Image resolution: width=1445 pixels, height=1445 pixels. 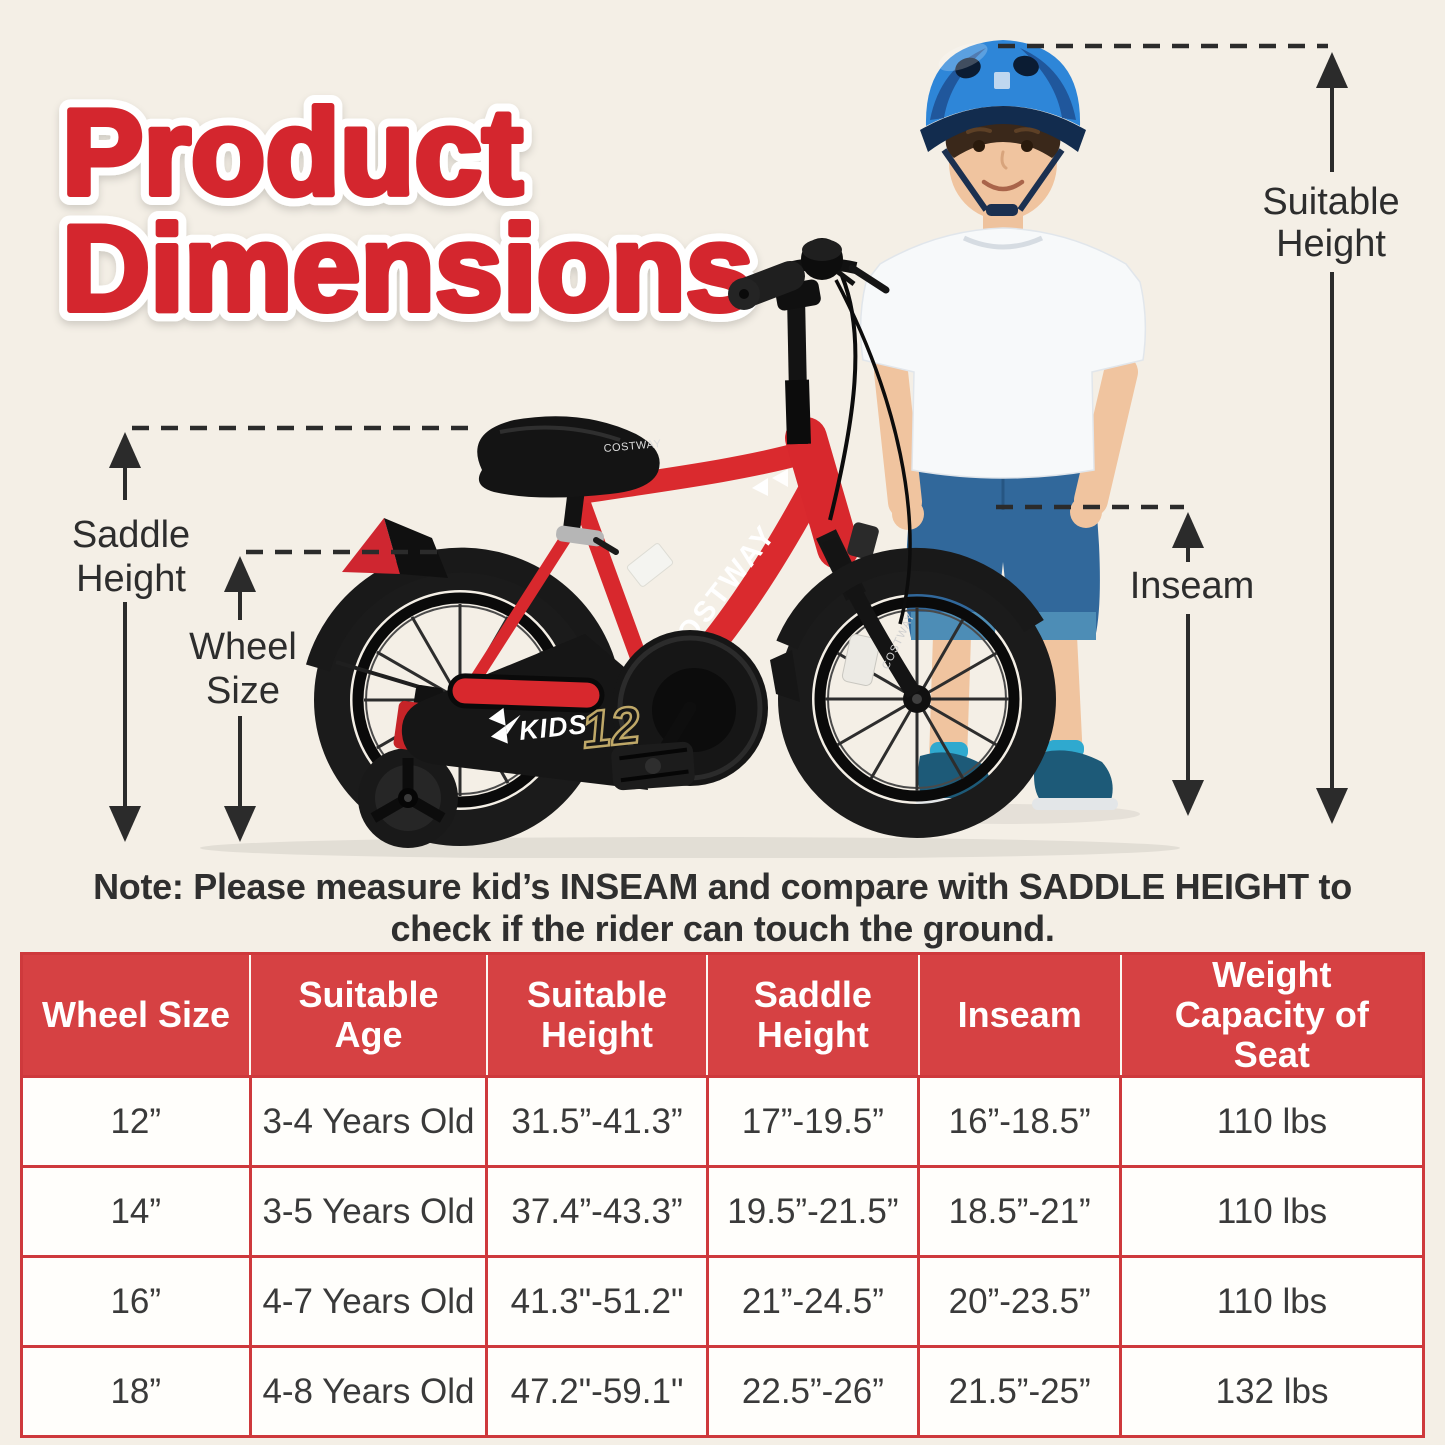 What do you see at coordinates (869, 279) in the screenshot?
I see `brake-lever` at bounding box center [869, 279].